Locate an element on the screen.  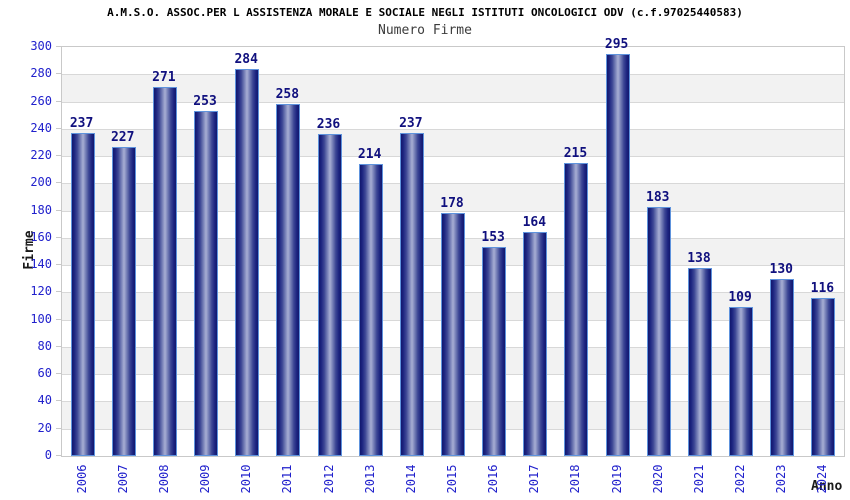
x-tick-label-2020: 2020 is located at coordinates (657, 479).